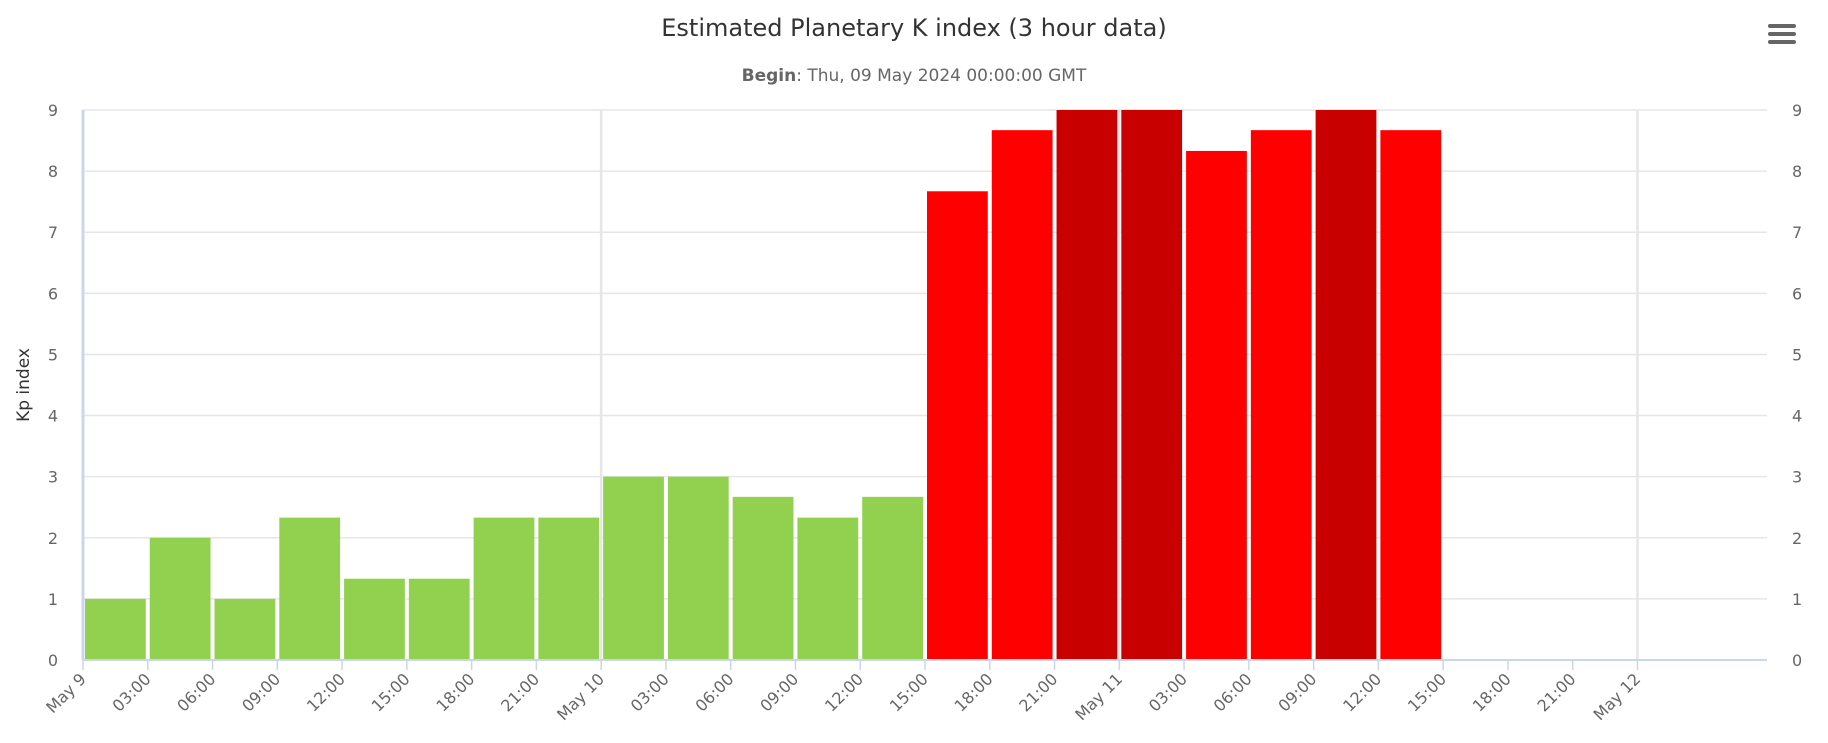 Image resolution: width=1828 pixels, height=743 pixels. Describe the element at coordinates (53, 599) in the screenshot. I see `y-tick-label-left: 1` at that location.